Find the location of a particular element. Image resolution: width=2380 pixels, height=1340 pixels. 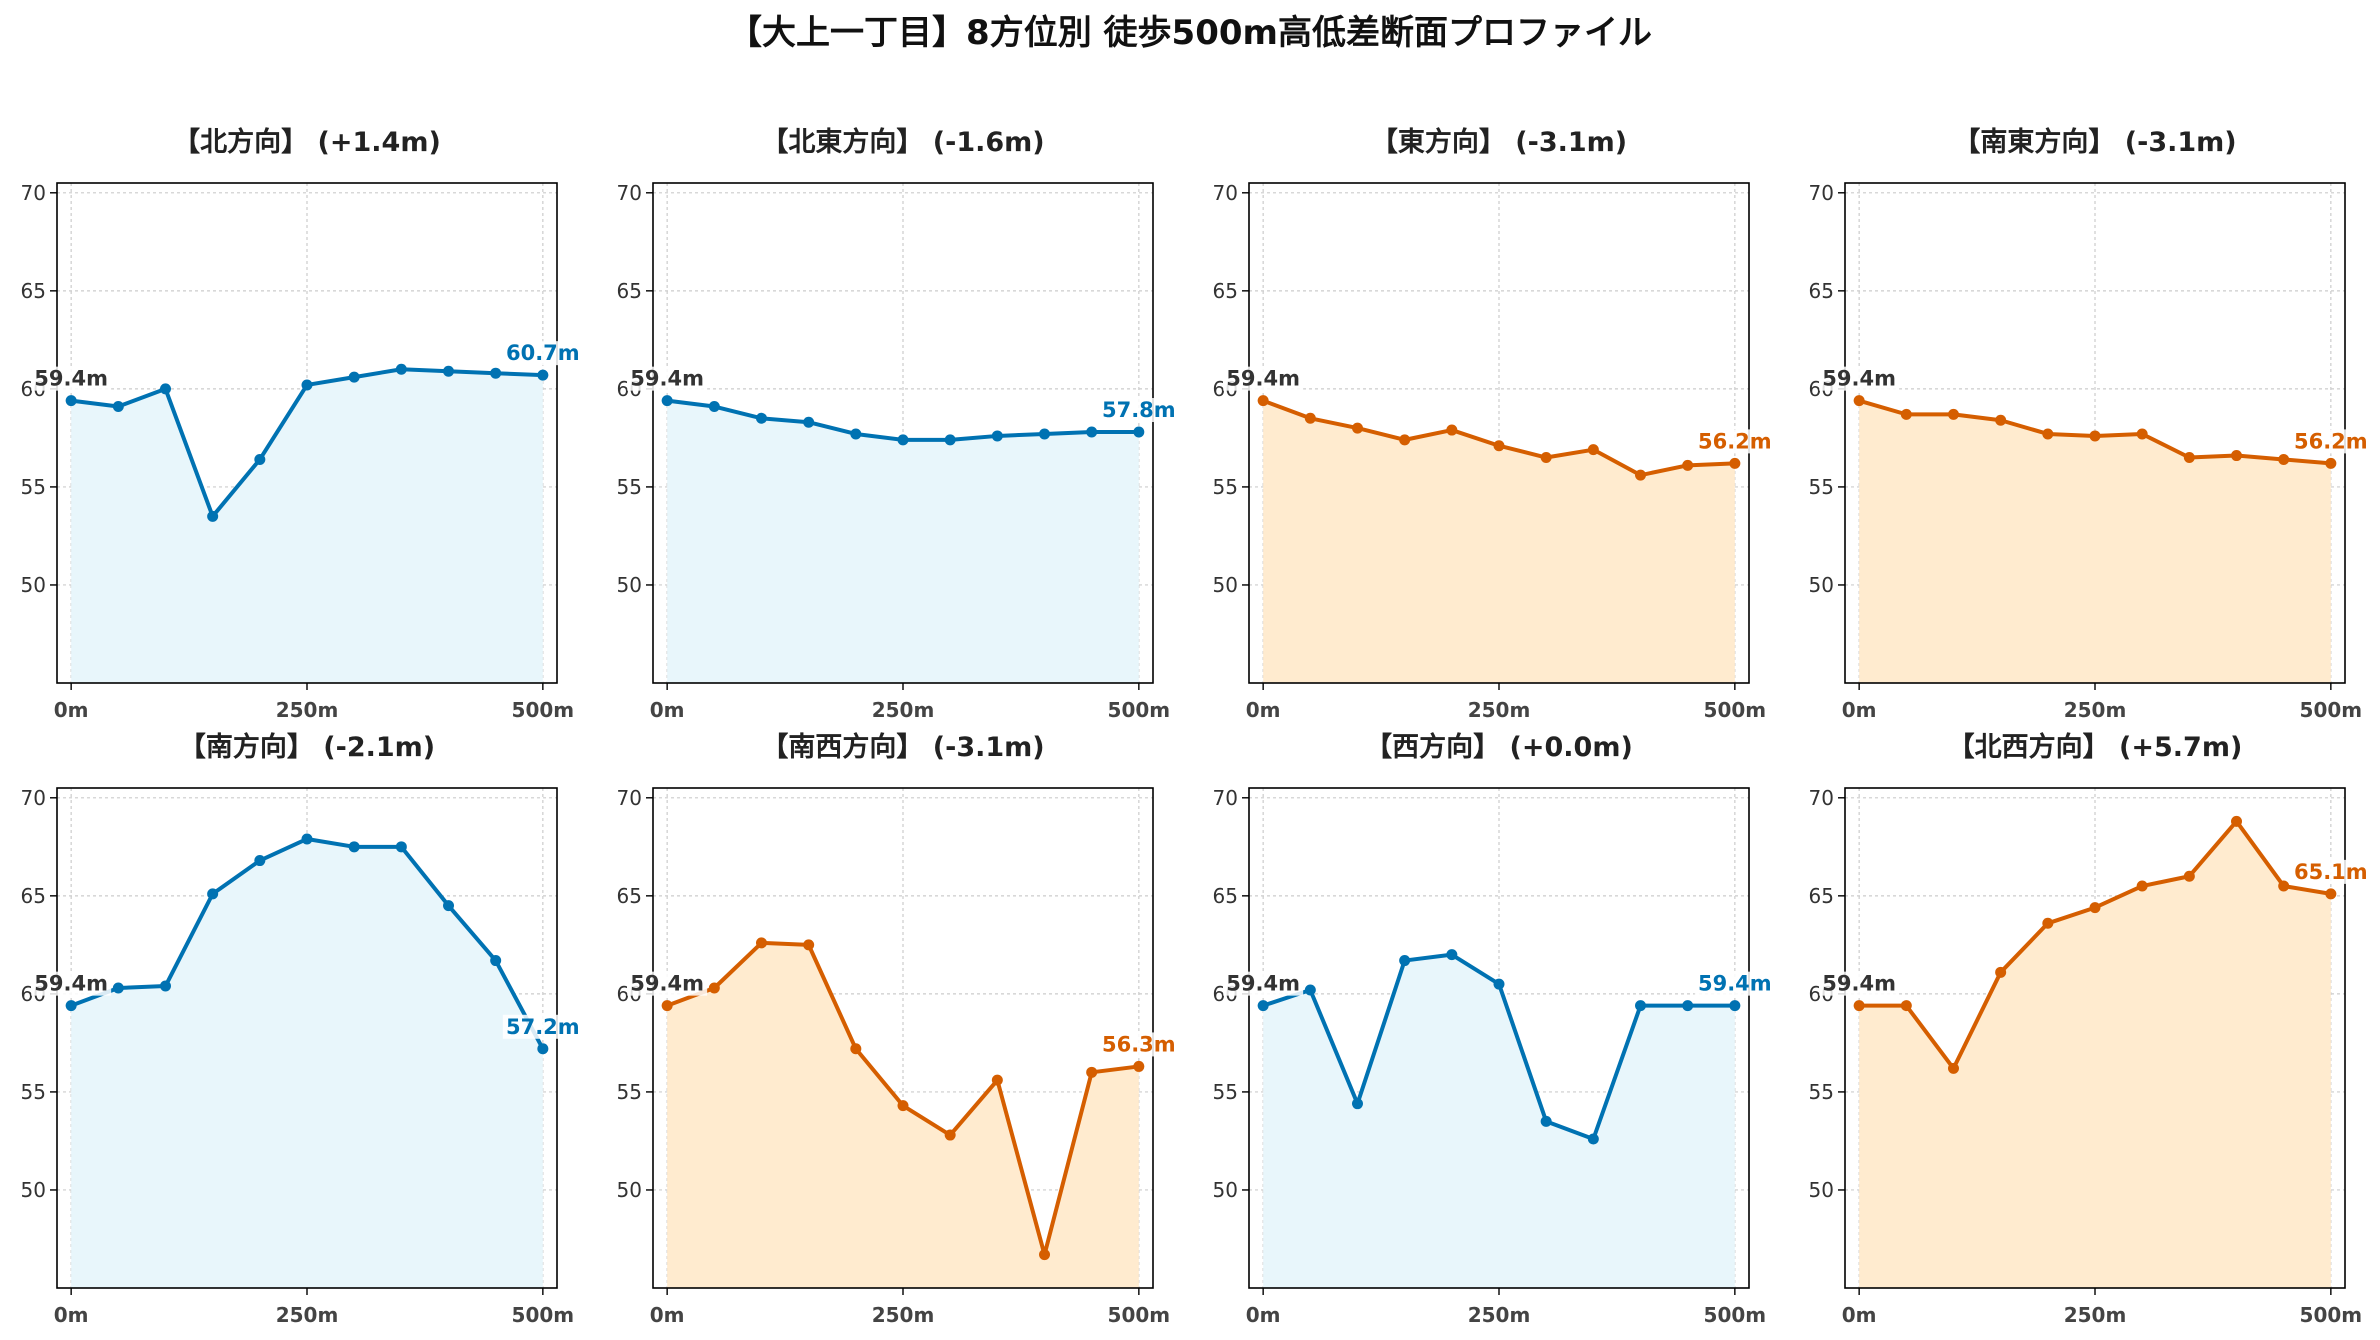

end-elevation-label: 65.1m is located at coordinates (2331, 872).